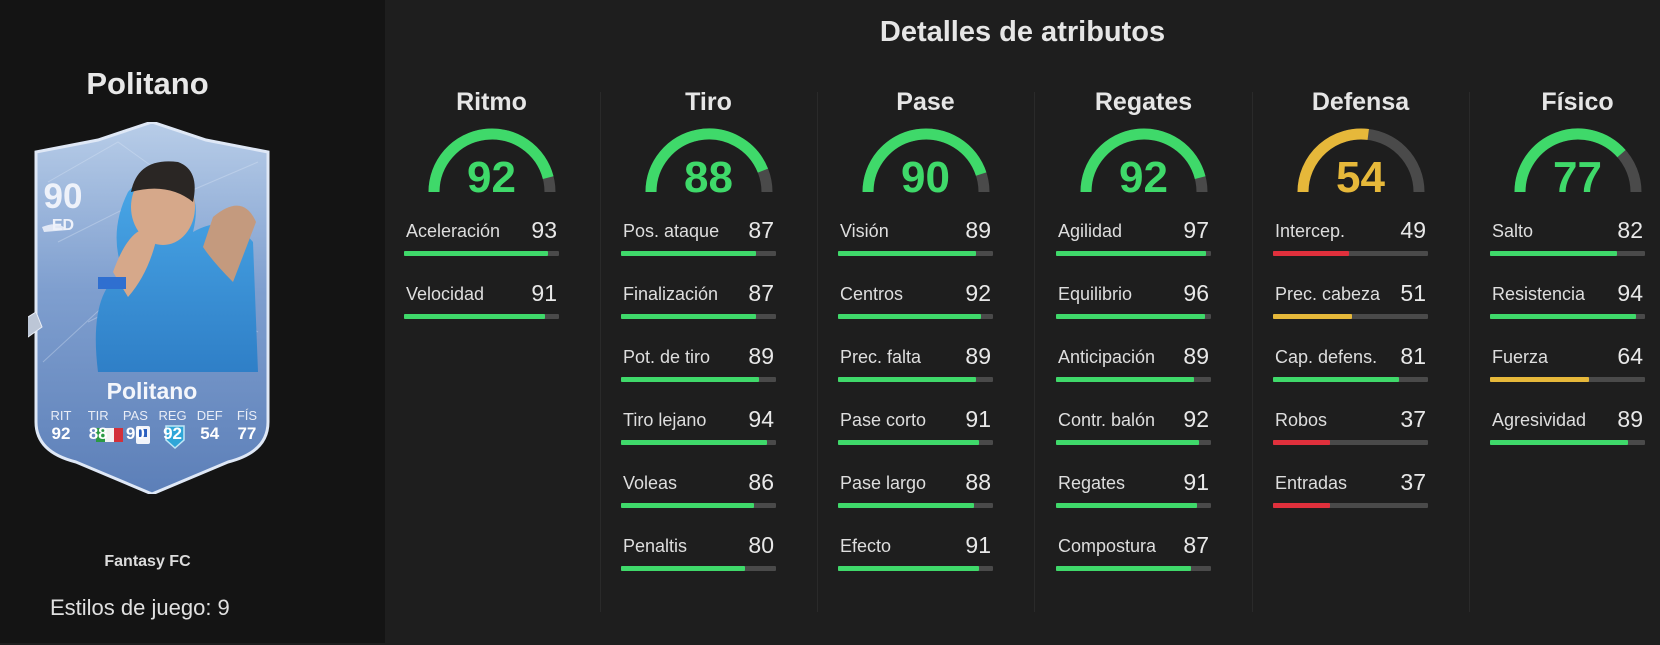 The width and height of the screenshot is (1660, 645). Describe the element at coordinates (1107, 420) in the screenshot. I see `attribute-name: Contr. balón` at that location.